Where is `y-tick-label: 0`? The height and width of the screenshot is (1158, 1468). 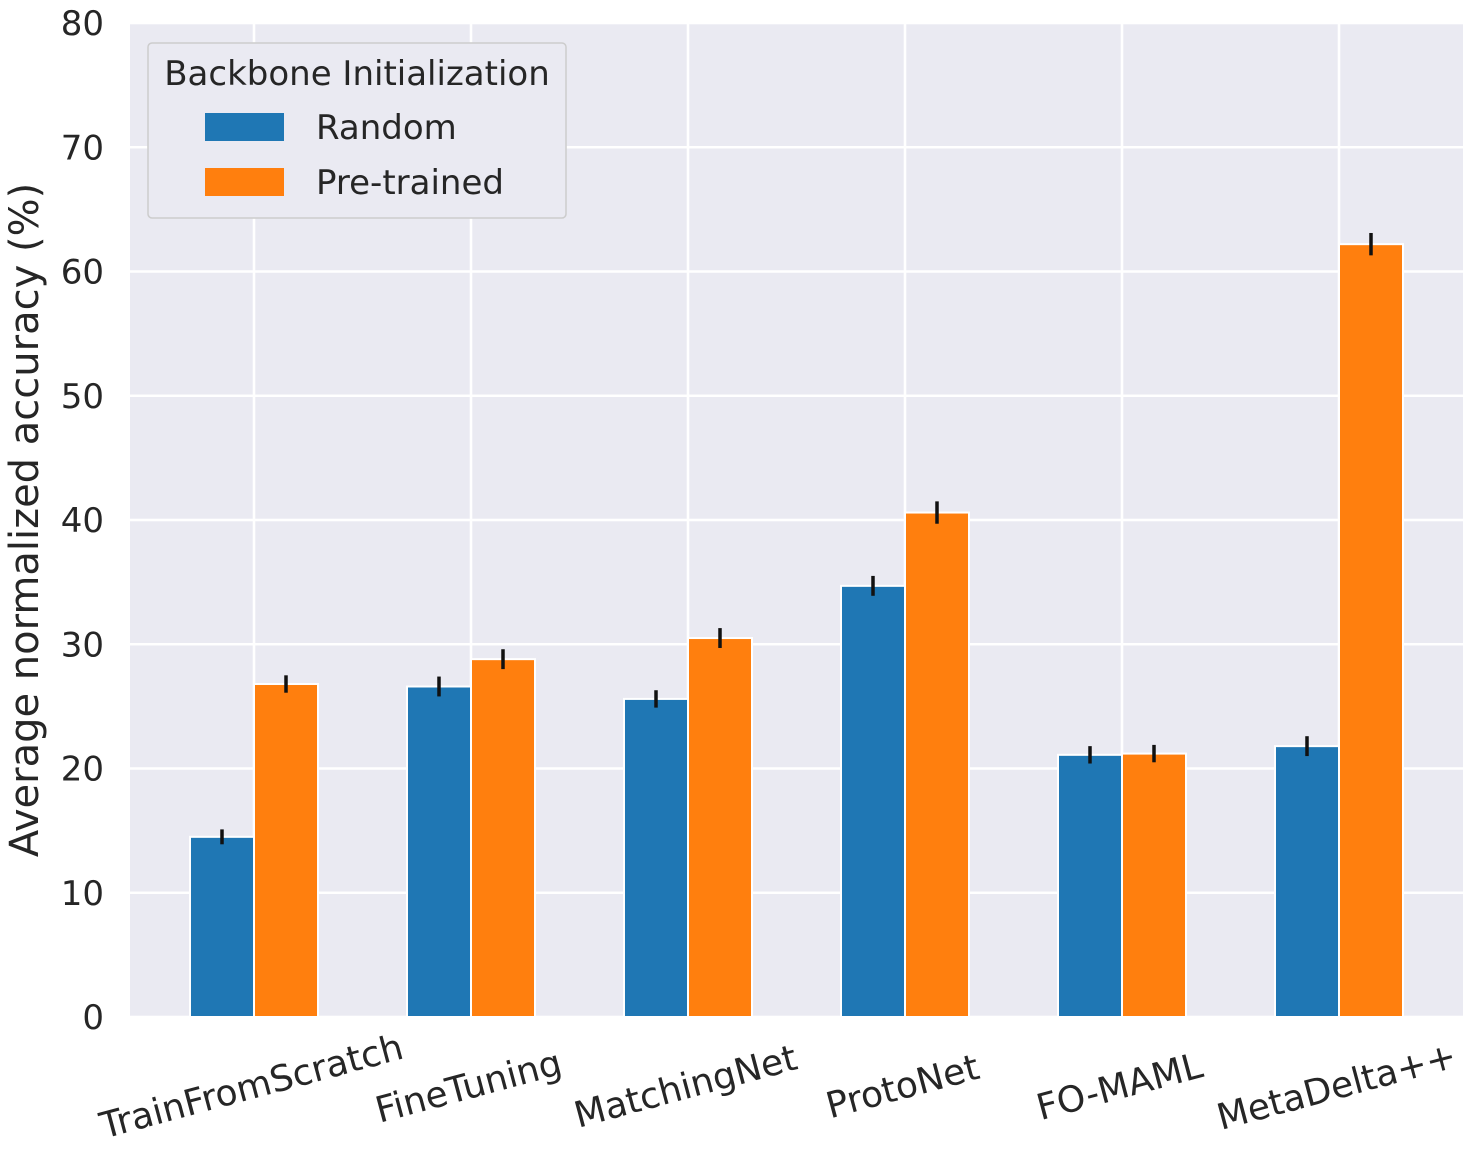 y-tick-label: 0 is located at coordinates (93, 1018).